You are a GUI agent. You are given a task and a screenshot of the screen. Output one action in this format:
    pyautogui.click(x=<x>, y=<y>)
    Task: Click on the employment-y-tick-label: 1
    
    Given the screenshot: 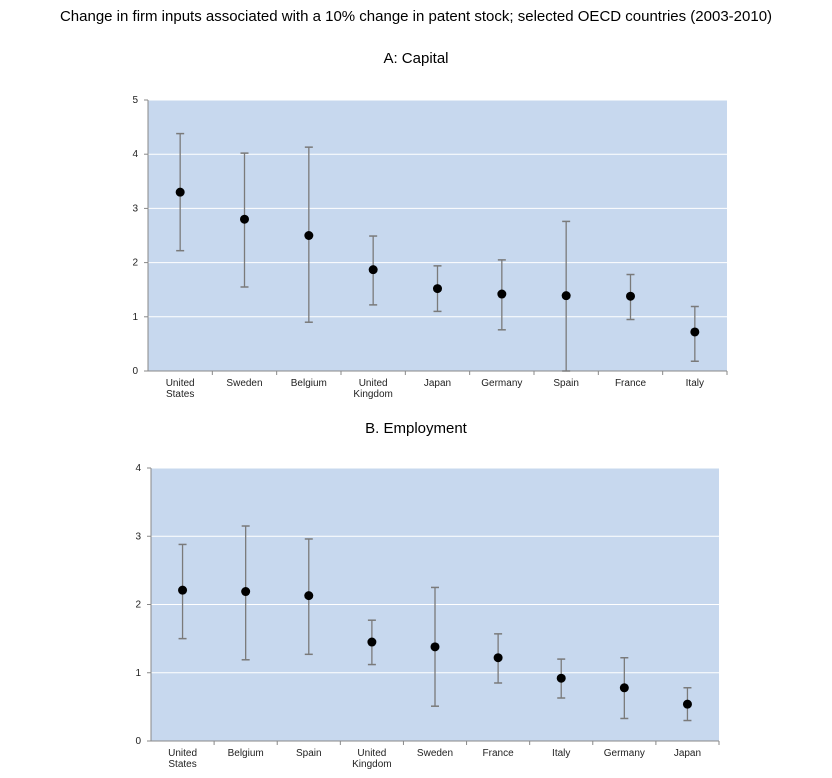 What is the action you would take?
    pyautogui.click(x=138, y=673)
    